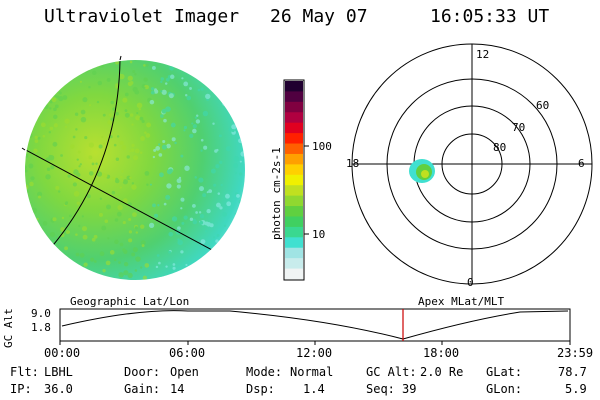  I want to click on filter-label: Flt:, so click(24, 372).